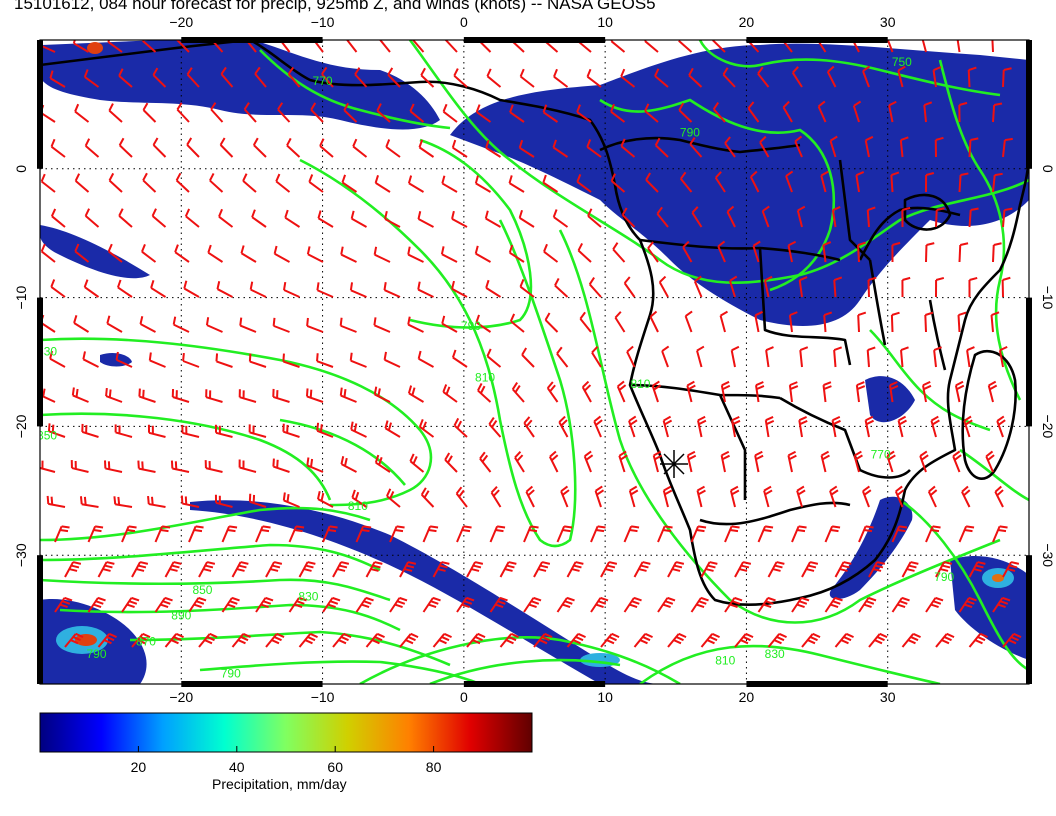 This screenshot has width=1056, height=816. What do you see at coordinates (335, 767) in the screenshot?
I see `colorbar-tick-label: 60` at bounding box center [335, 767].